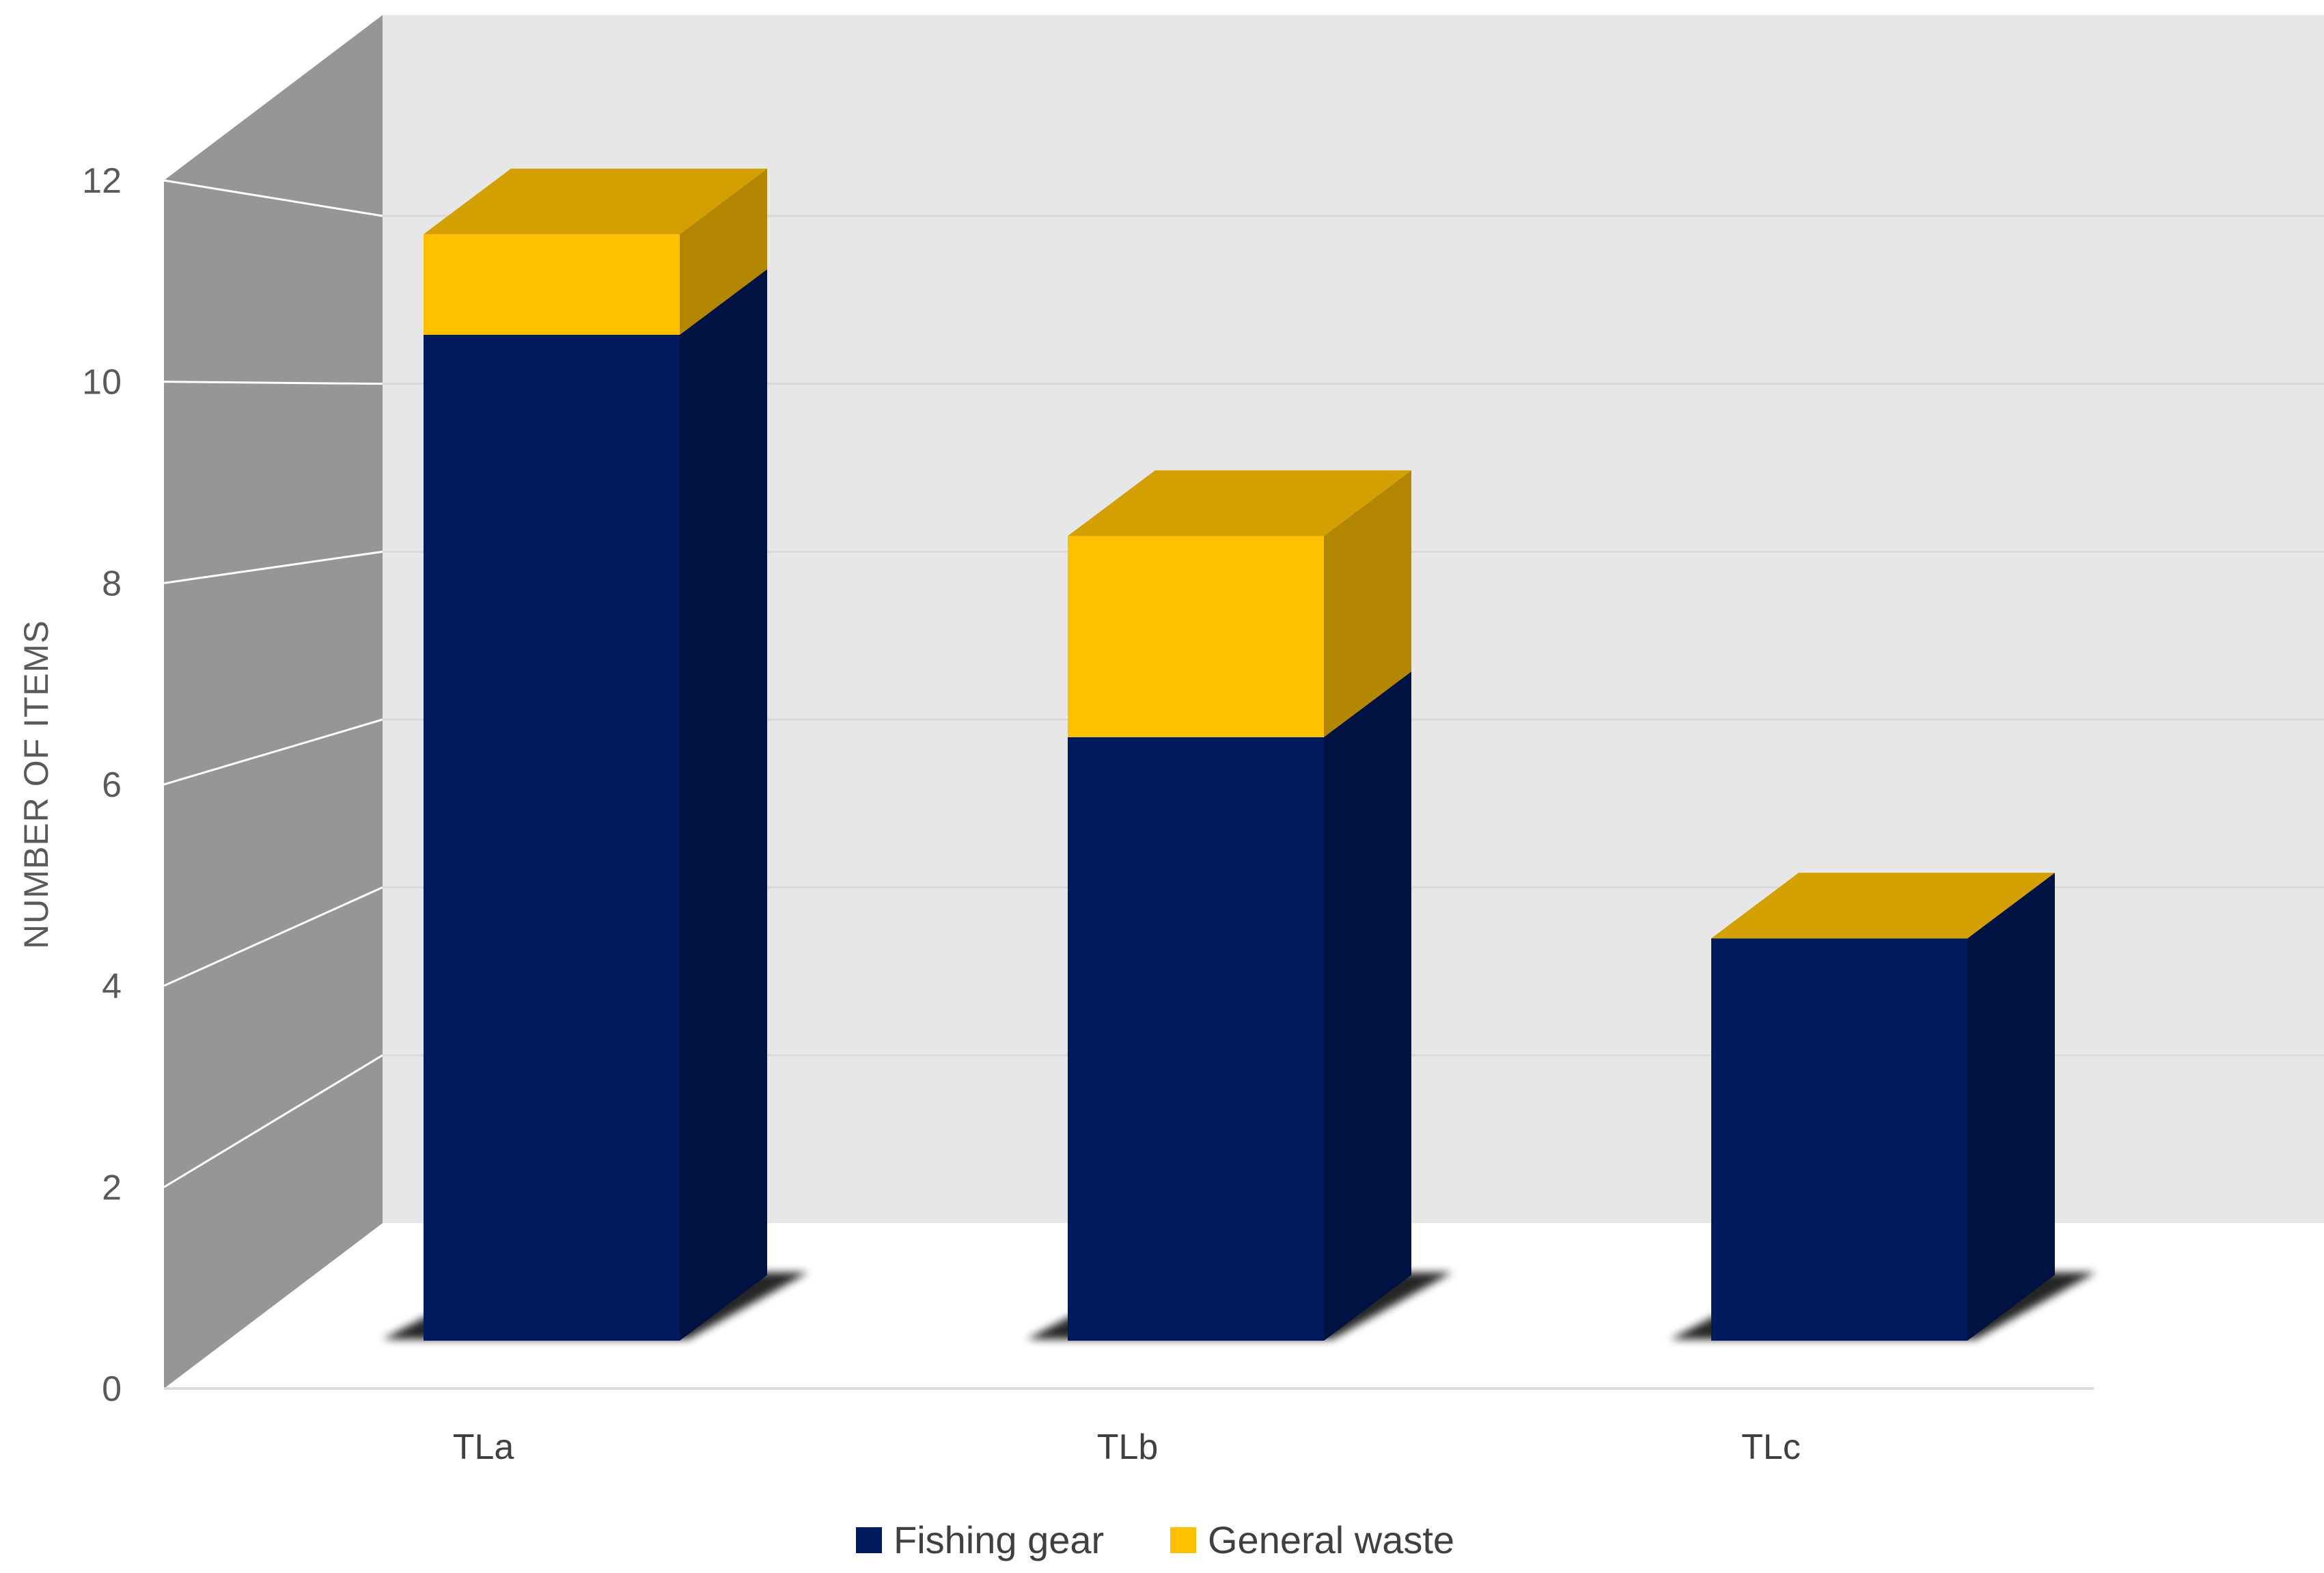 The width and height of the screenshot is (2324, 1573). I want to click on y-tick-label: 8, so click(112, 583).